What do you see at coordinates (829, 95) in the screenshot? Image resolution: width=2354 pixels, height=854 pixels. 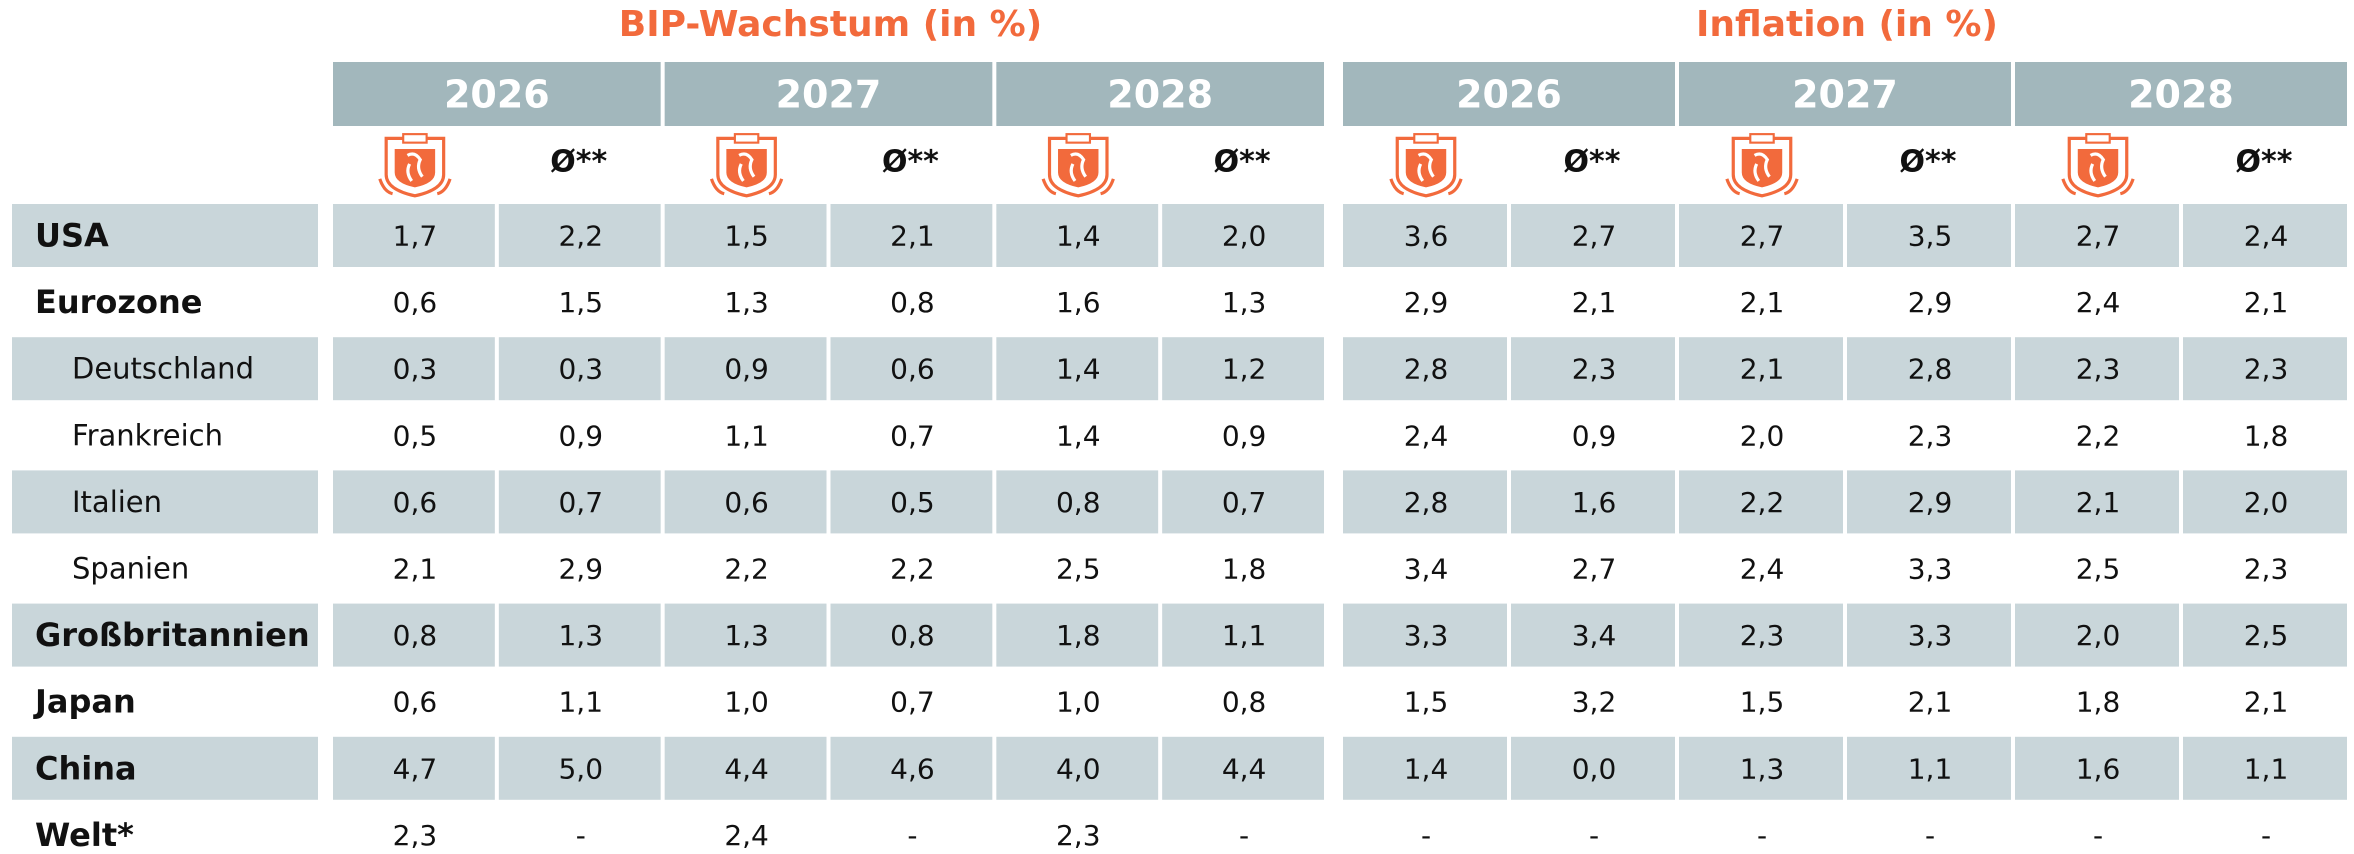 I see `year-label: 2027` at bounding box center [829, 95].